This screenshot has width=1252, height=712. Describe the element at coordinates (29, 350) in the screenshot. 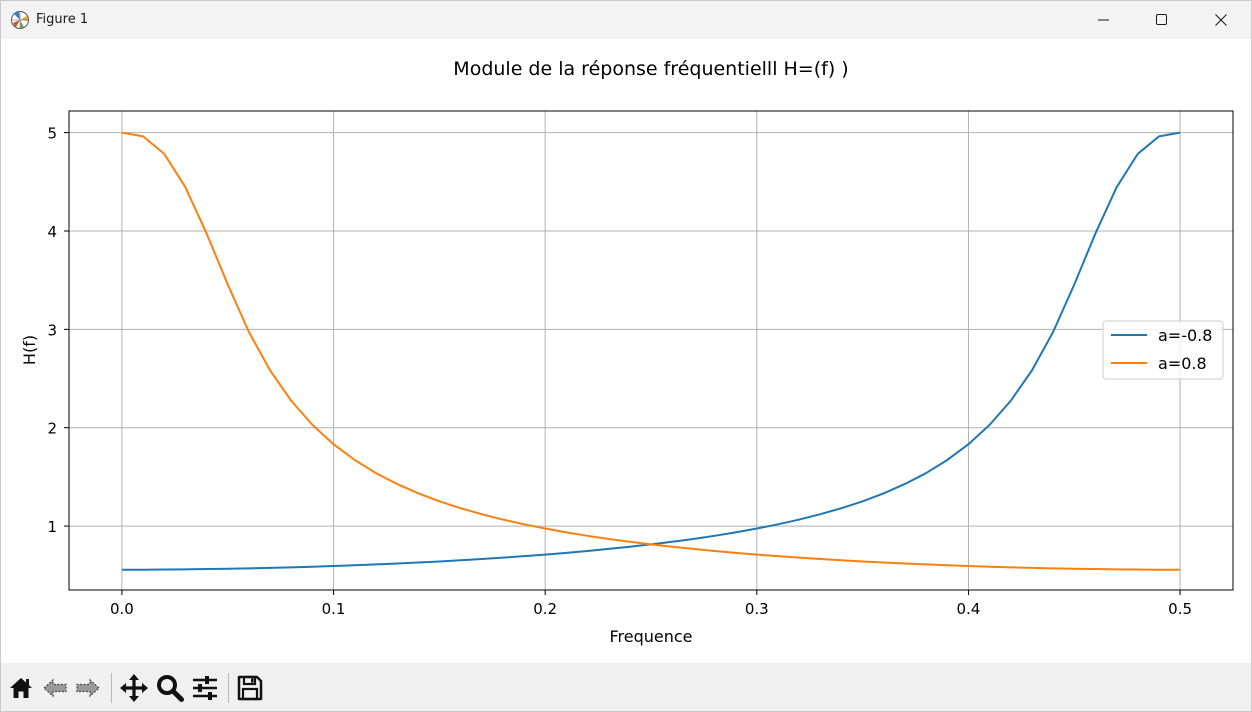

I see `y-axis-label: H(f)` at that location.